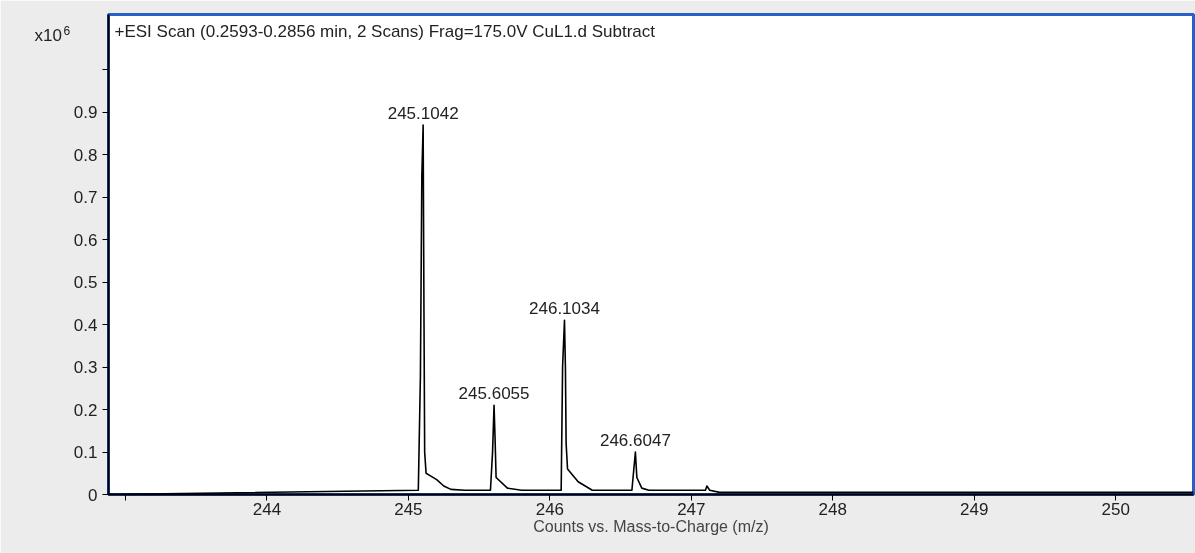 The image size is (1195, 553). Describe the element at coordinates (85, 155) in the screenshot. I see `y-tick-label: 0.8` at that location.